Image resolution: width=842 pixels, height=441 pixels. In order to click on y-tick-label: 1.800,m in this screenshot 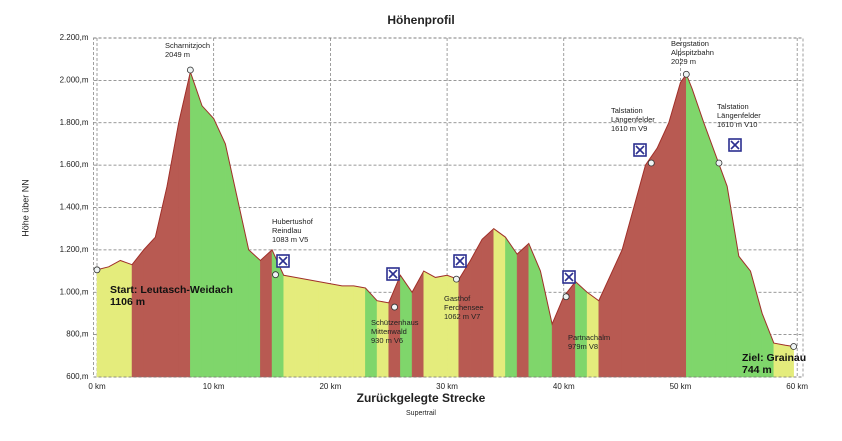, I will do `click(74, 122)`.